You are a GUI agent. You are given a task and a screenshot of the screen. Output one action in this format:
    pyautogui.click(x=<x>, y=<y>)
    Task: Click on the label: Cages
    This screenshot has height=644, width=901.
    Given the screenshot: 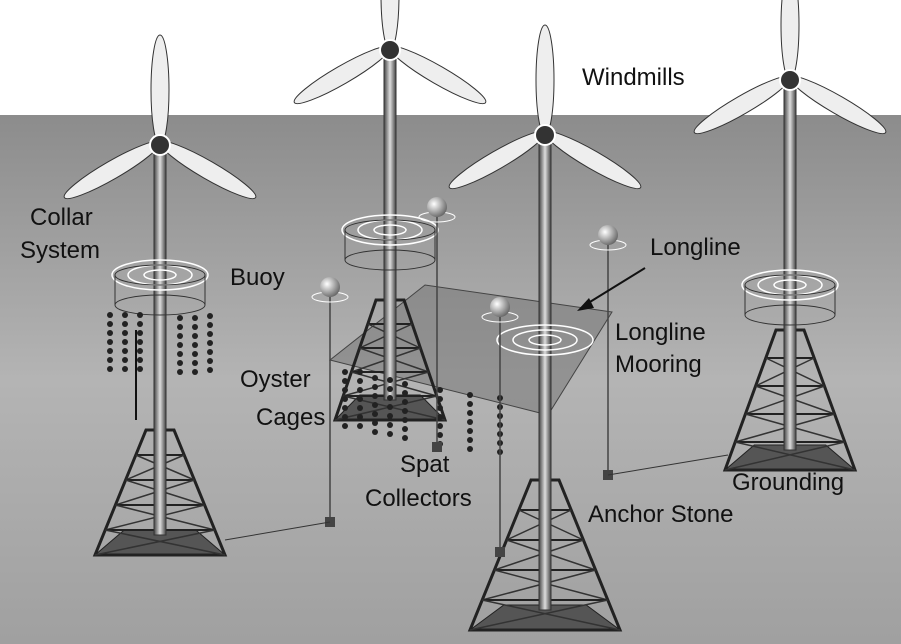 What is the action you would take?
    pyautogui.click(x=290, y=417)
    